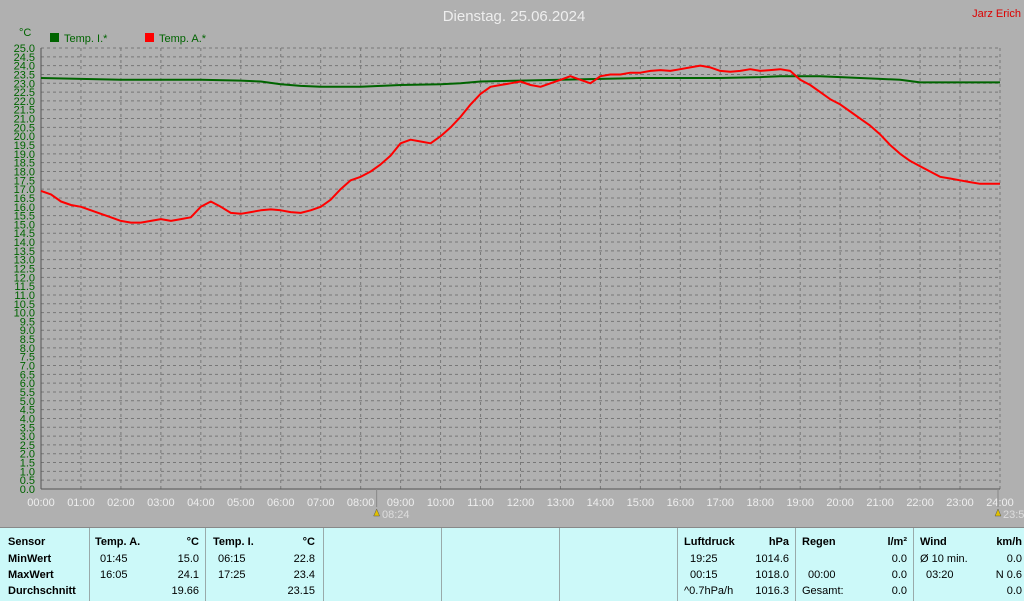 The image size is (1024, 601). What do you see at coordinates (27, 402) in the screenshot?
I see `y-tick-label: 5.0` at bounding box center [27, 402].